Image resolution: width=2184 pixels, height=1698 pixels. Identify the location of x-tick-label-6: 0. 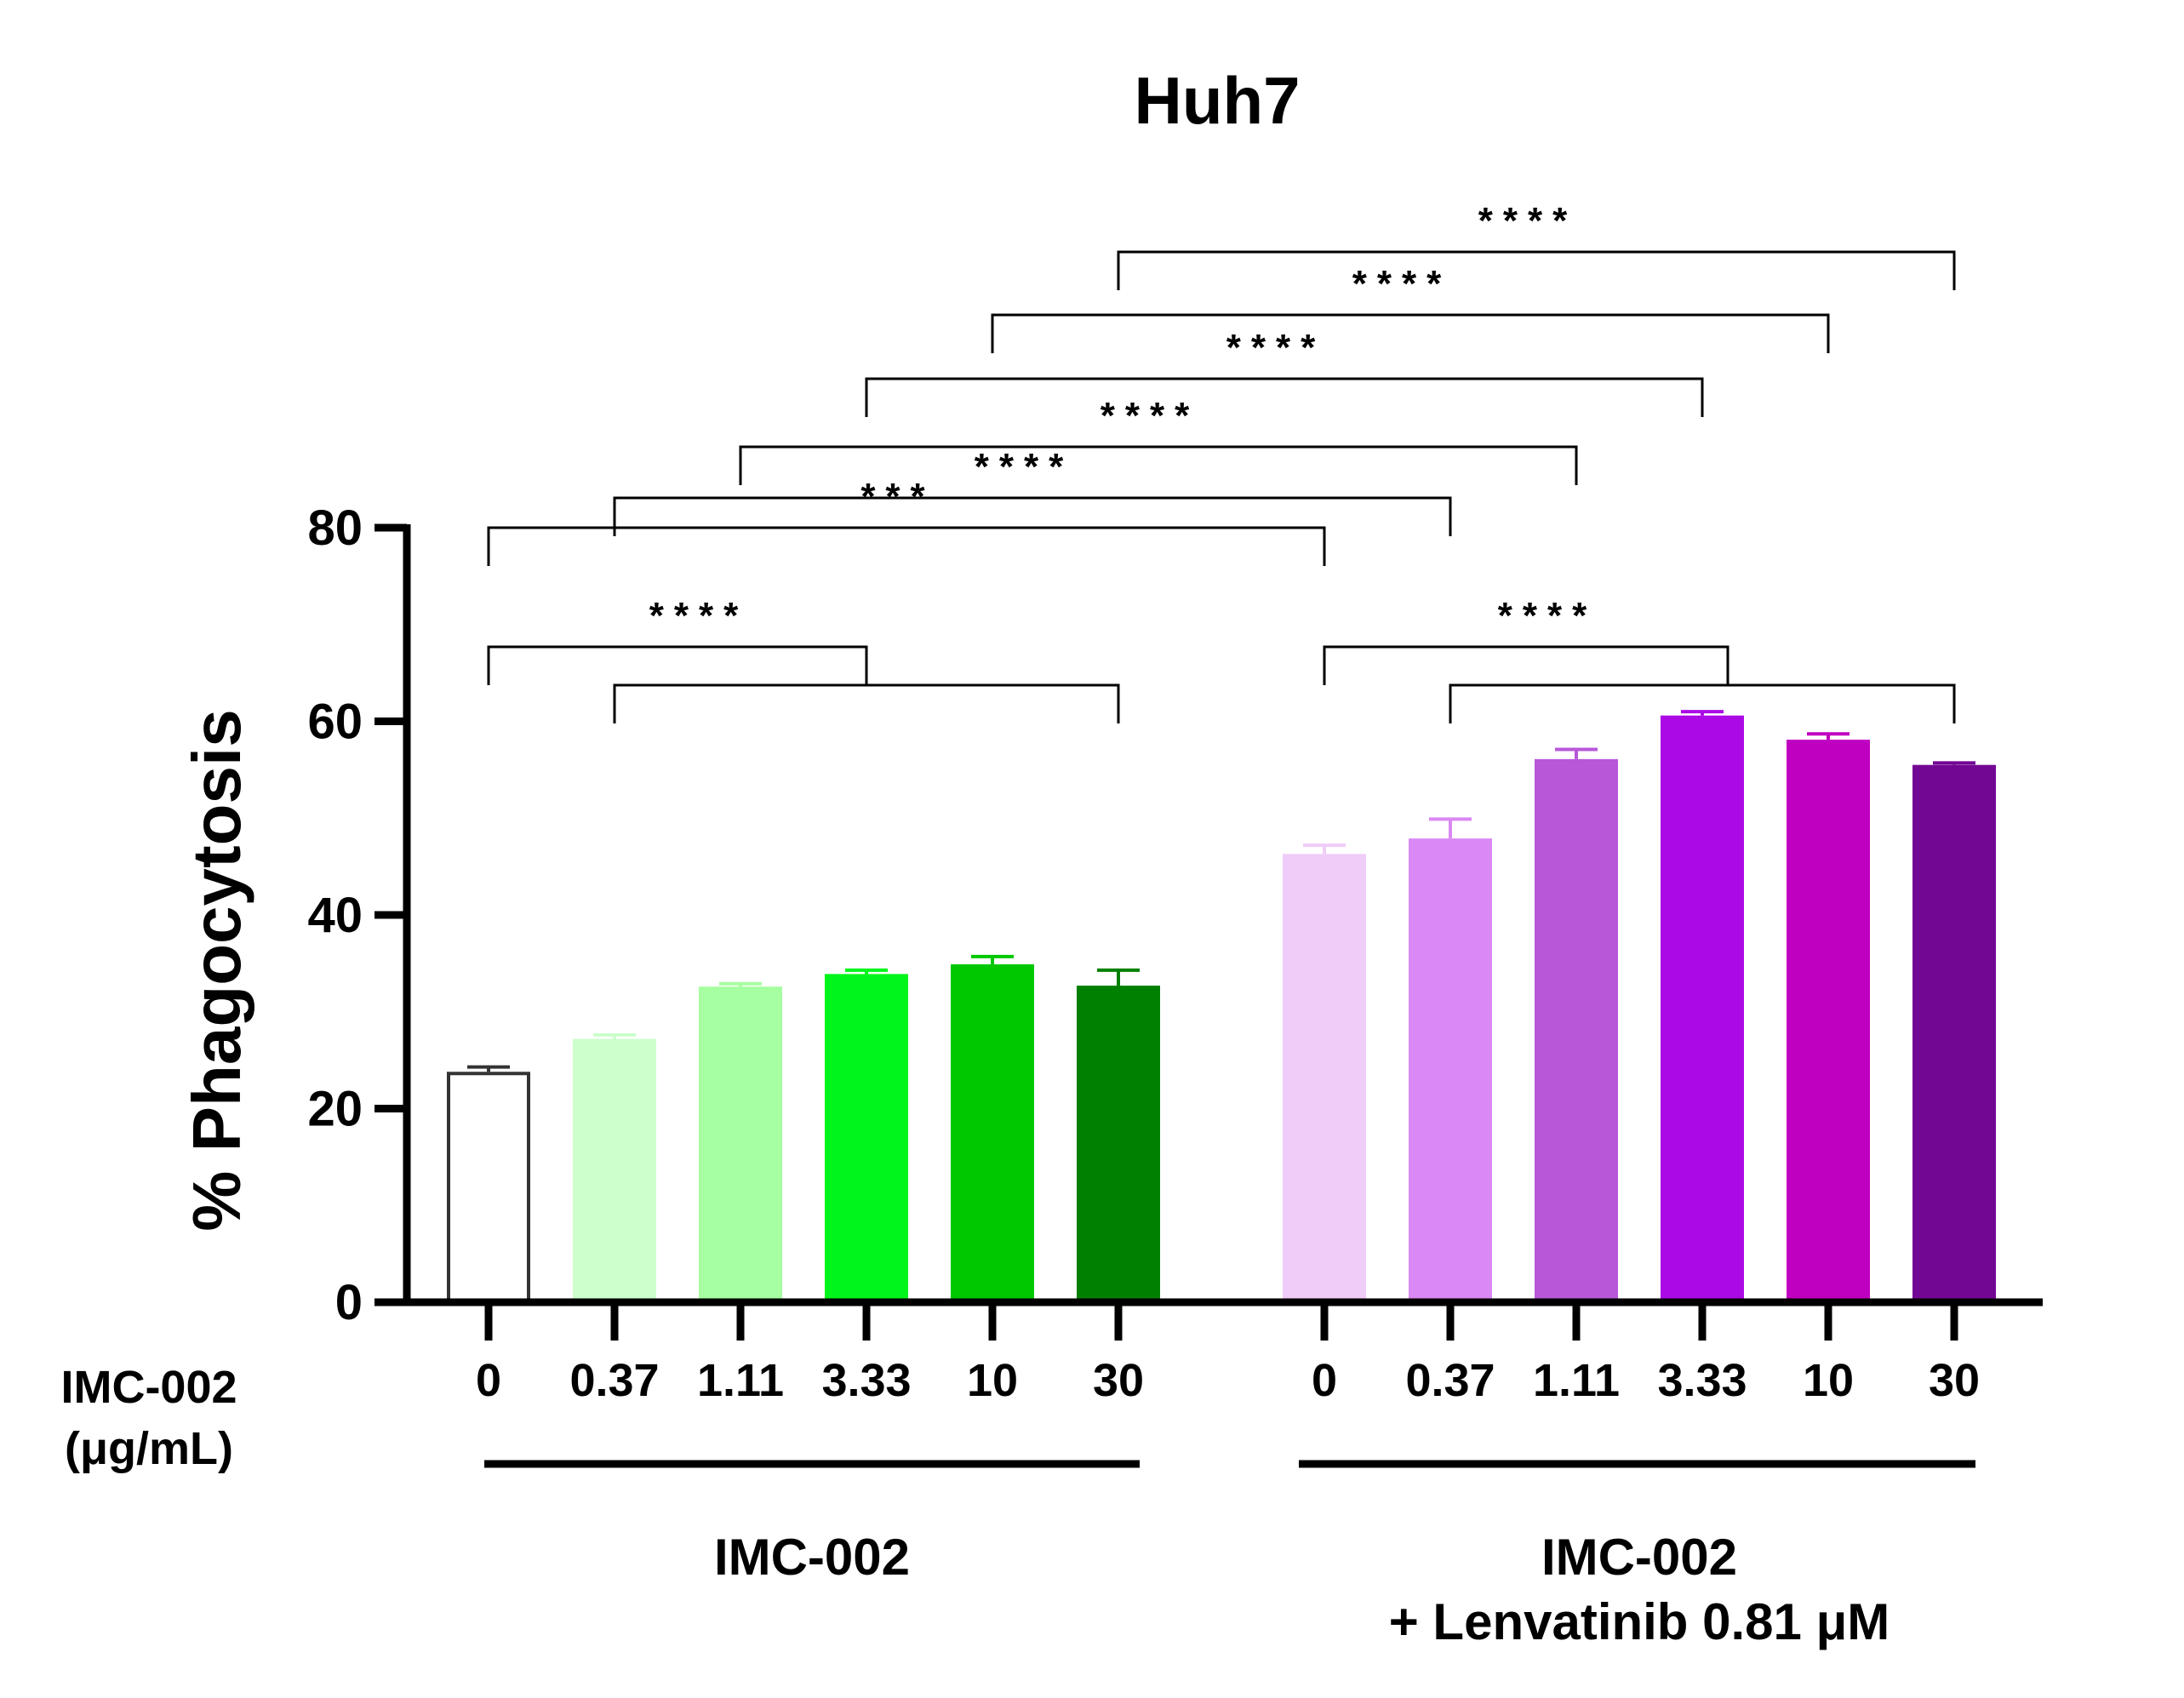
(1324, 1380).